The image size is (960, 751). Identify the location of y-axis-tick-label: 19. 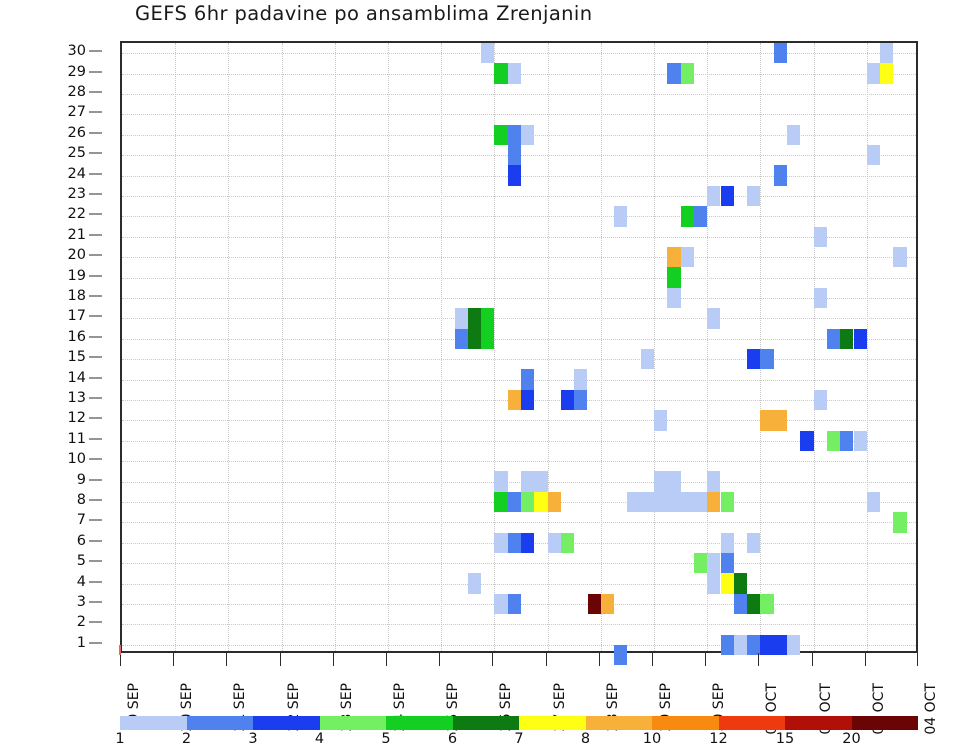
(76, 275).